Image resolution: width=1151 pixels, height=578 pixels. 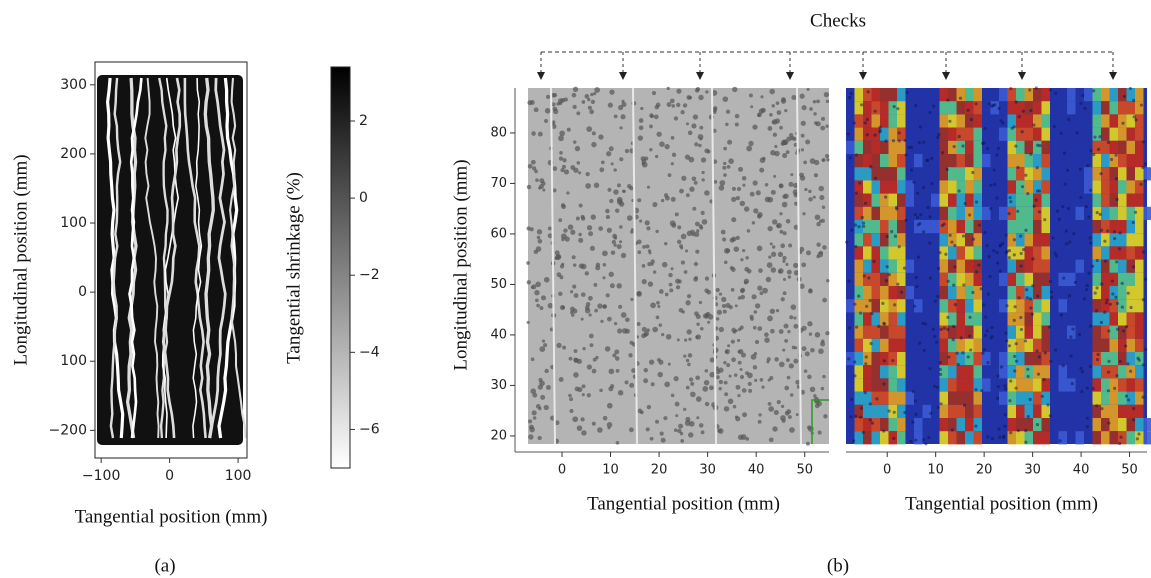 I want to click on x-tick-label: 30, so click(x=707, y=470).